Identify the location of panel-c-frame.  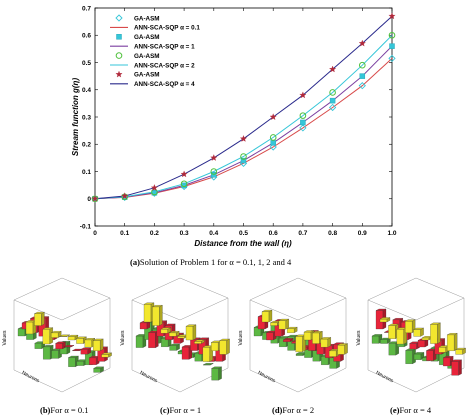
(180, 335).